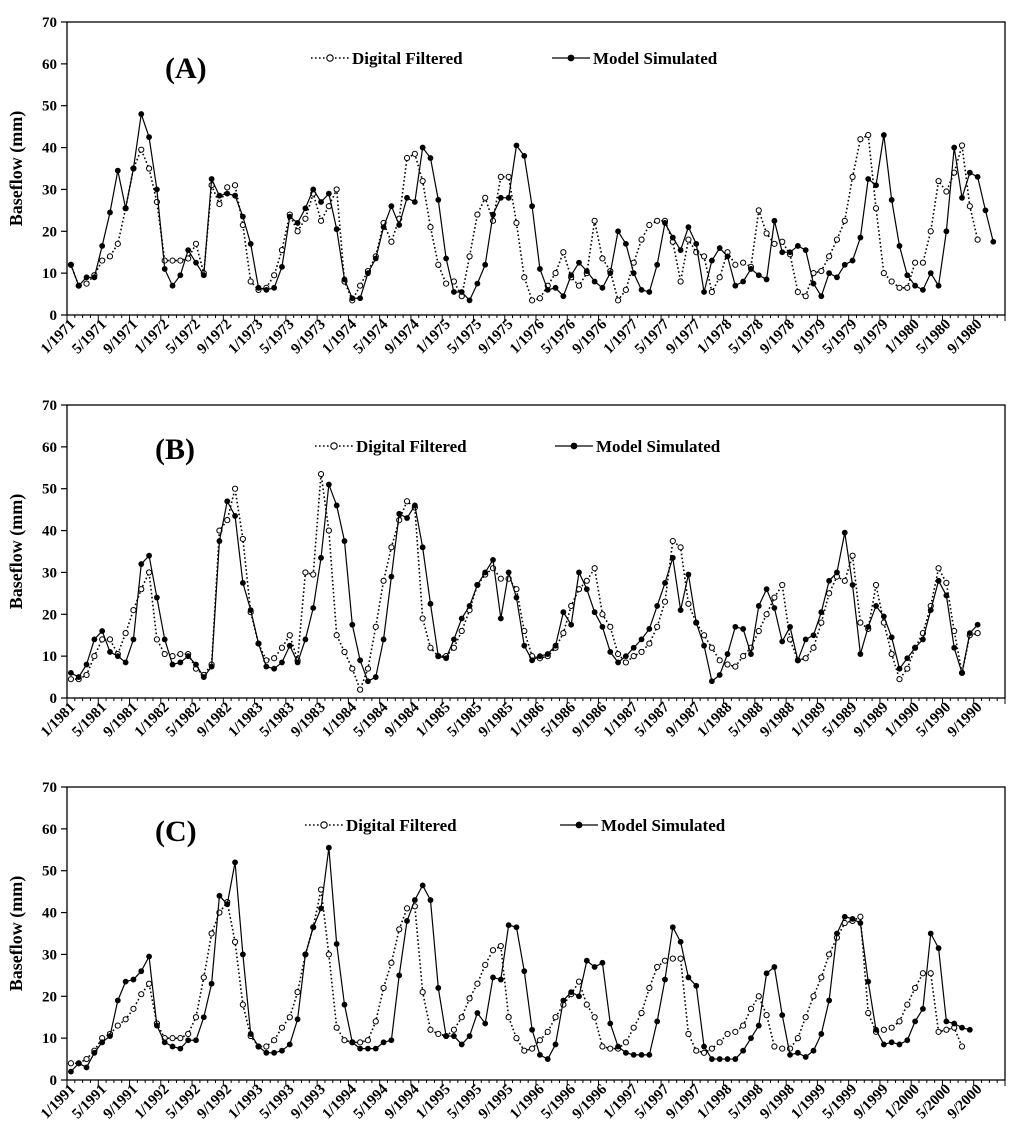  I want to click on x-tick-label: 9/1986, so click(589, 719).